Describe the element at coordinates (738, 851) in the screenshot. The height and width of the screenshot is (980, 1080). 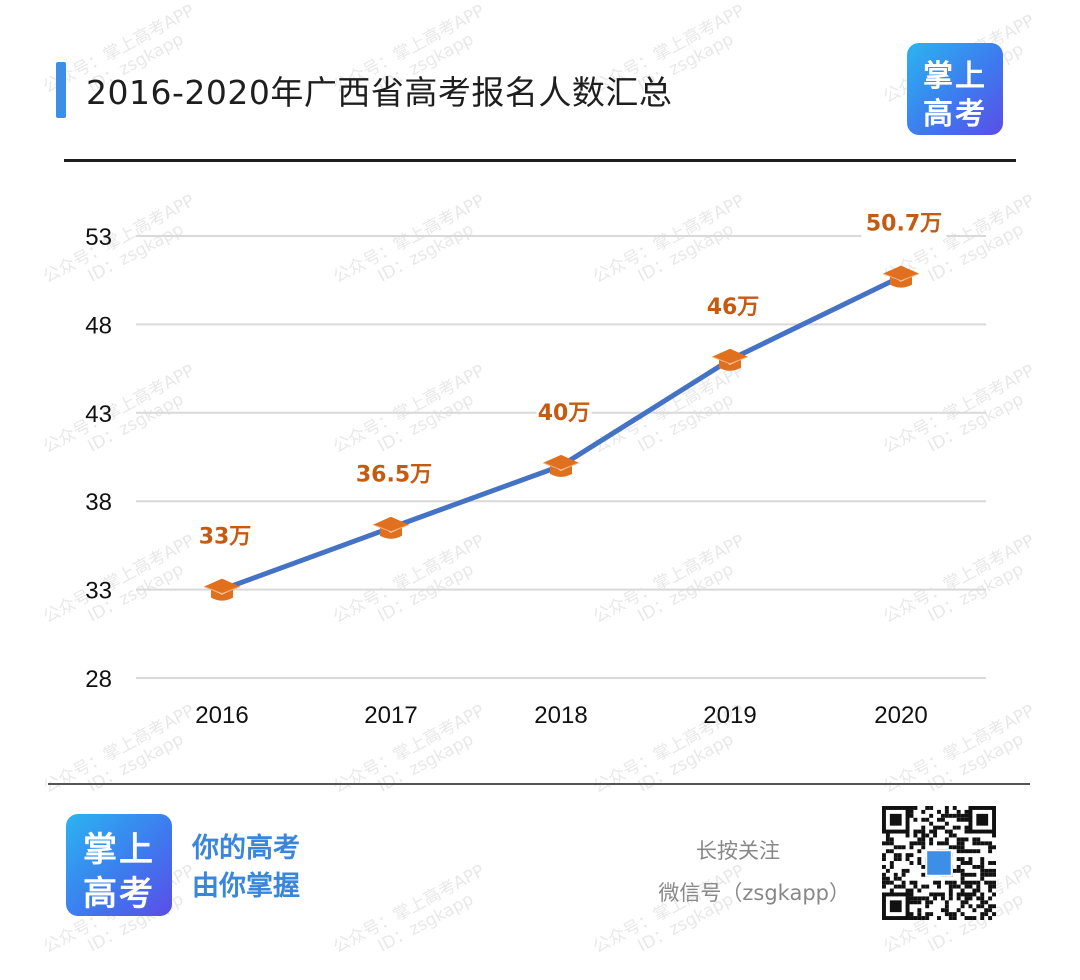
I see `follow-prompt: 长按关注` at that location.